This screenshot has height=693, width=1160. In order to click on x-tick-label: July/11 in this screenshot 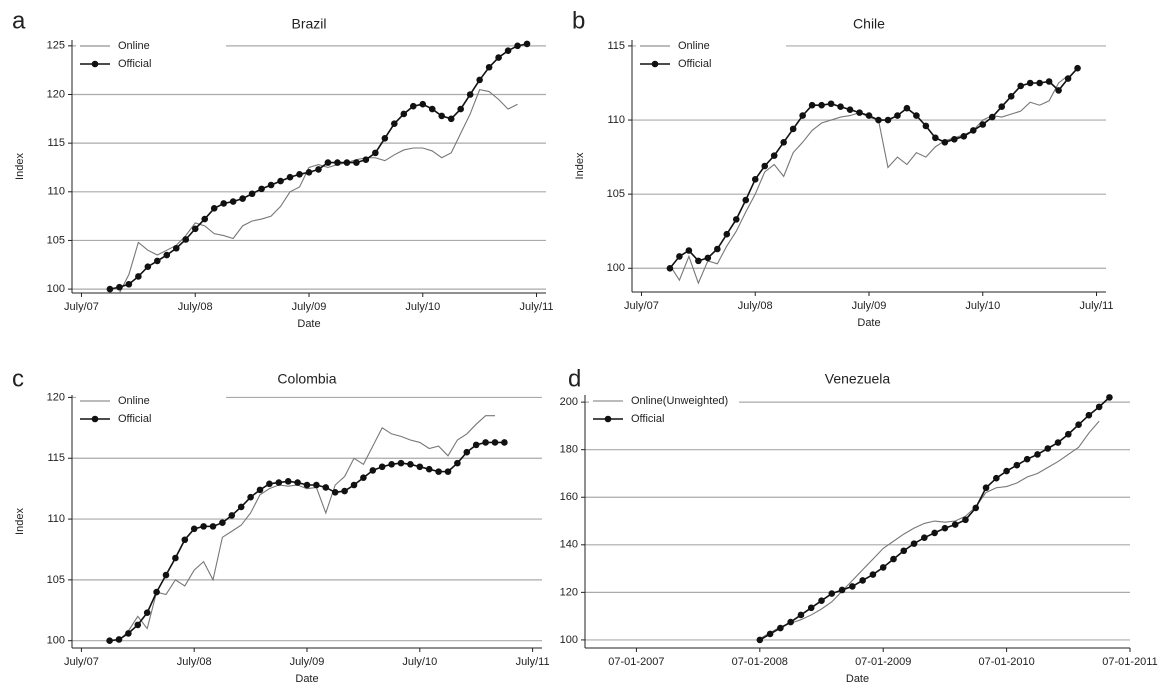, I will do `click(1096, 306)`.